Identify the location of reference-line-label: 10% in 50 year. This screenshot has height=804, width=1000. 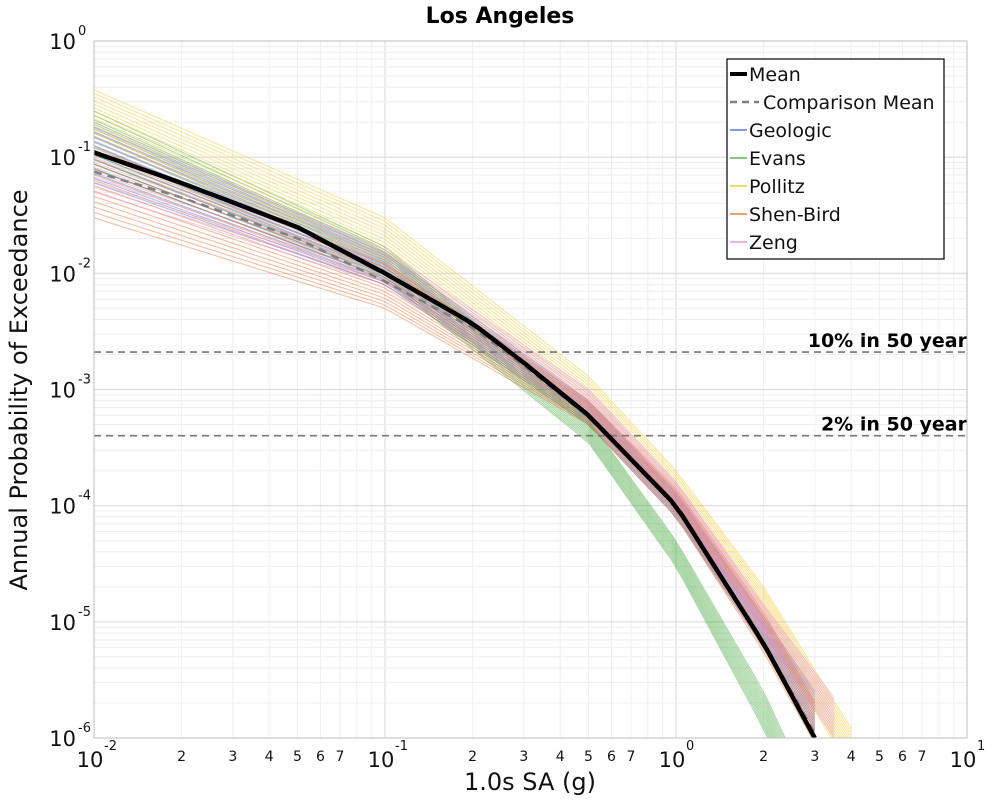
(888, 341).